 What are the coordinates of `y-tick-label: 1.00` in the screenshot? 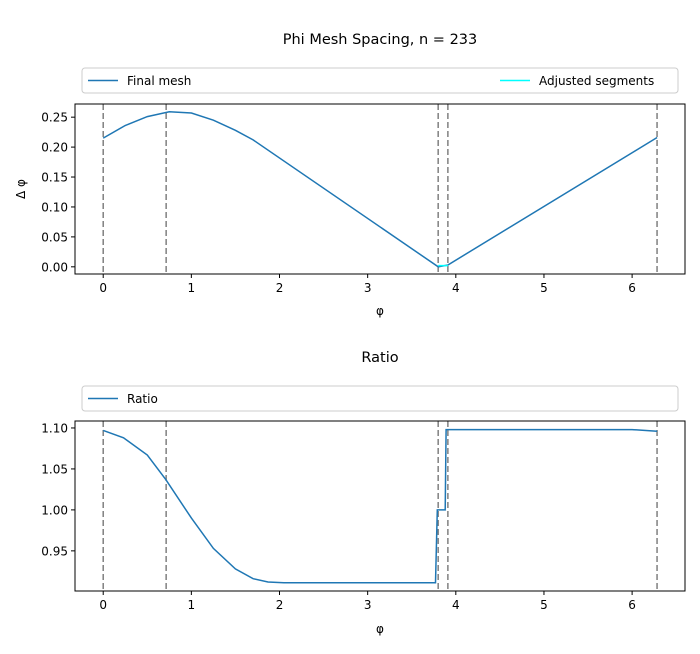 It's located at (54, 510).